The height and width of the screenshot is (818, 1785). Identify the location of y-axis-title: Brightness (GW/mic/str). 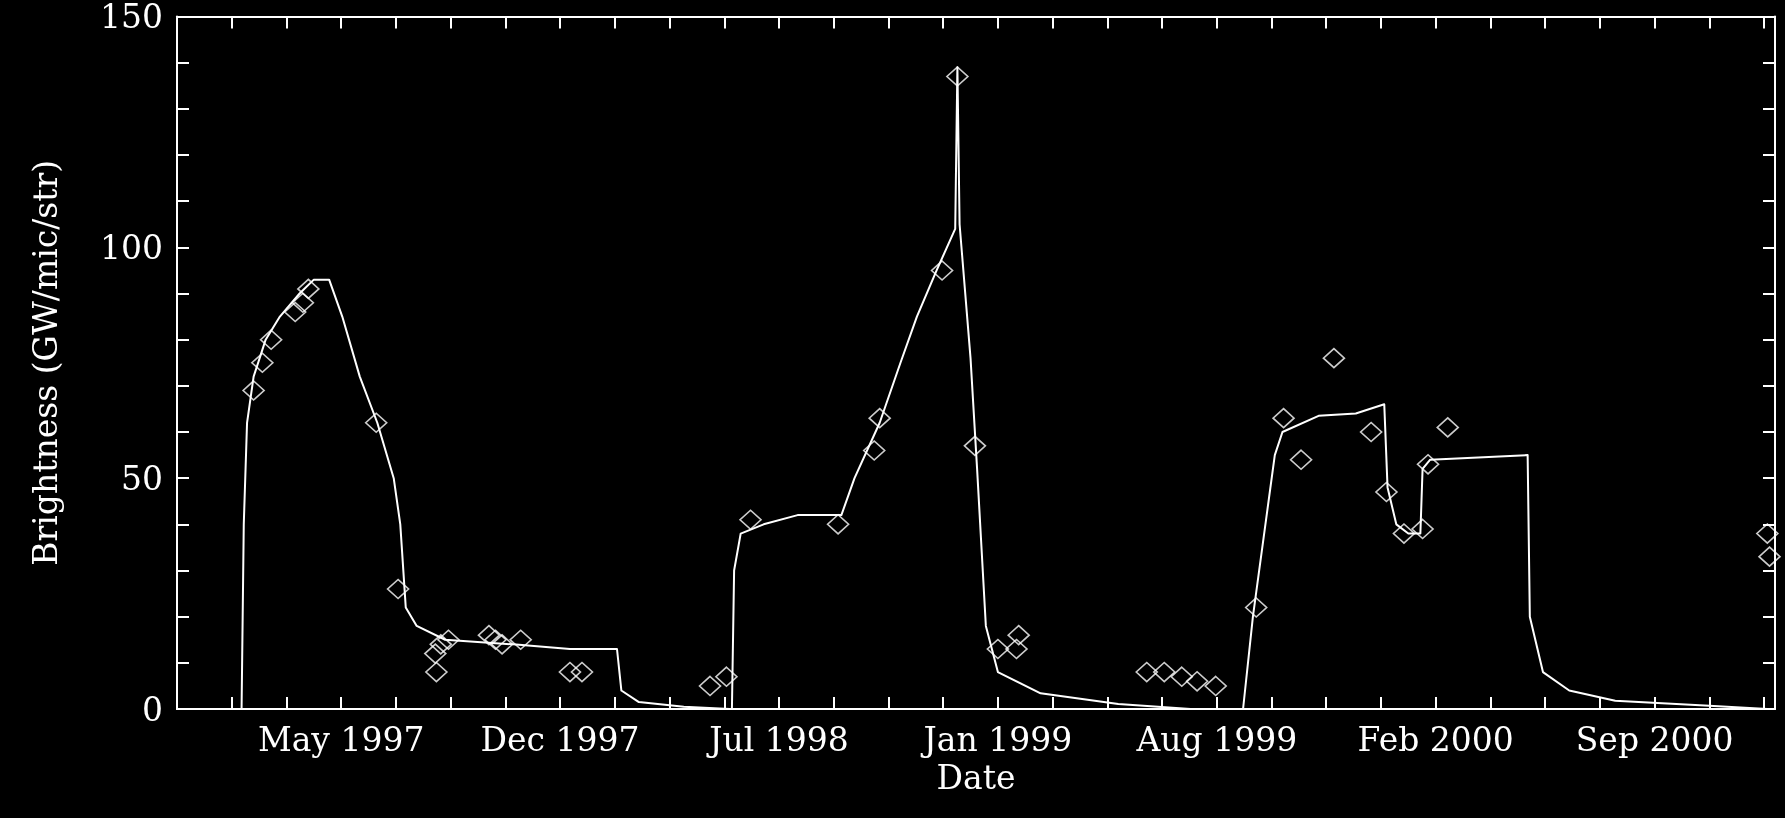
(45, 362).